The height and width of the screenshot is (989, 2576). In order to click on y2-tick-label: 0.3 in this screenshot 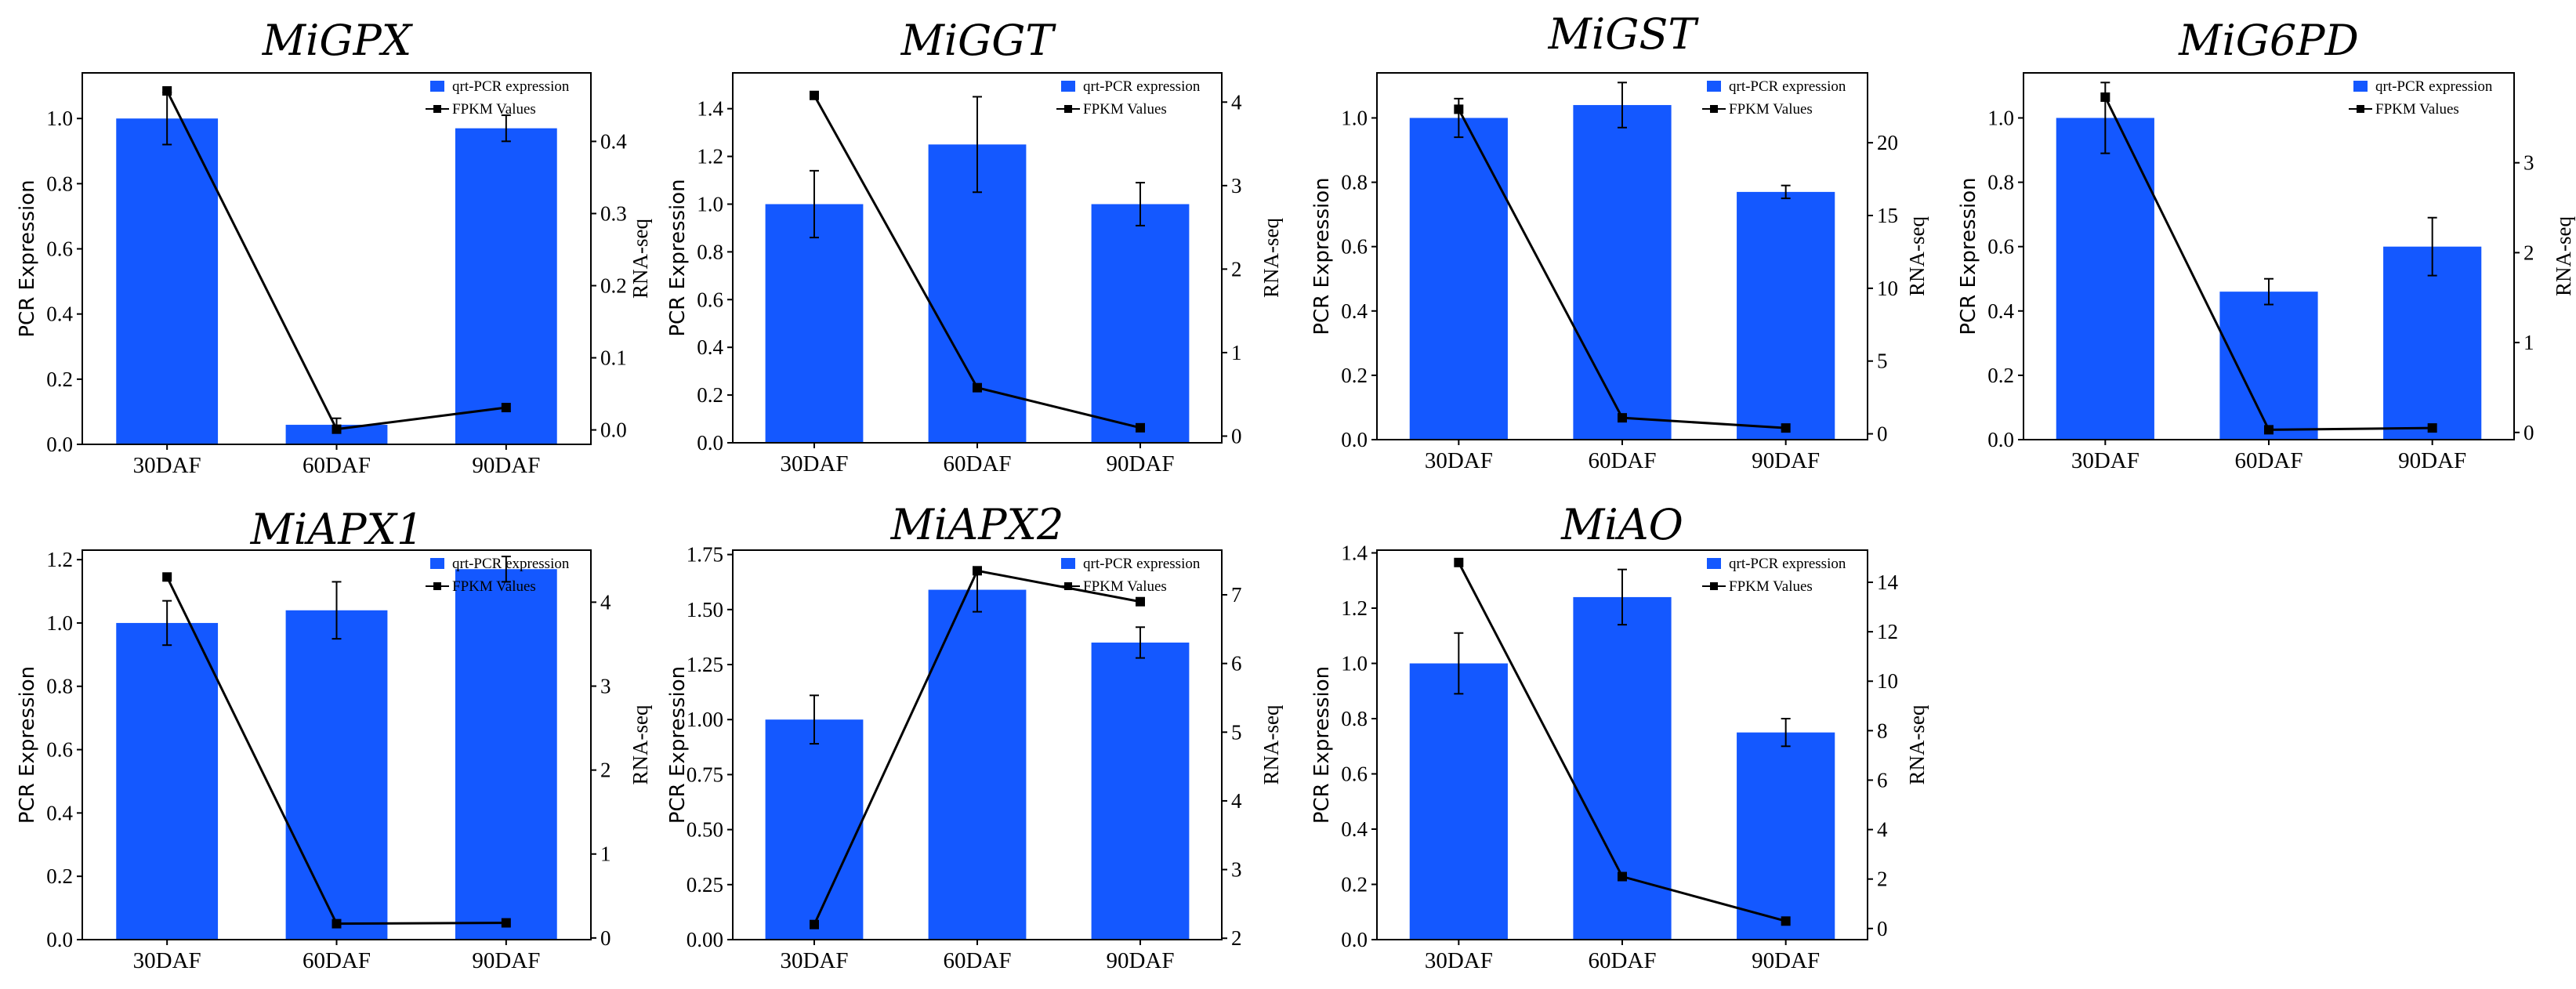, I will do `click(613, 213)`.